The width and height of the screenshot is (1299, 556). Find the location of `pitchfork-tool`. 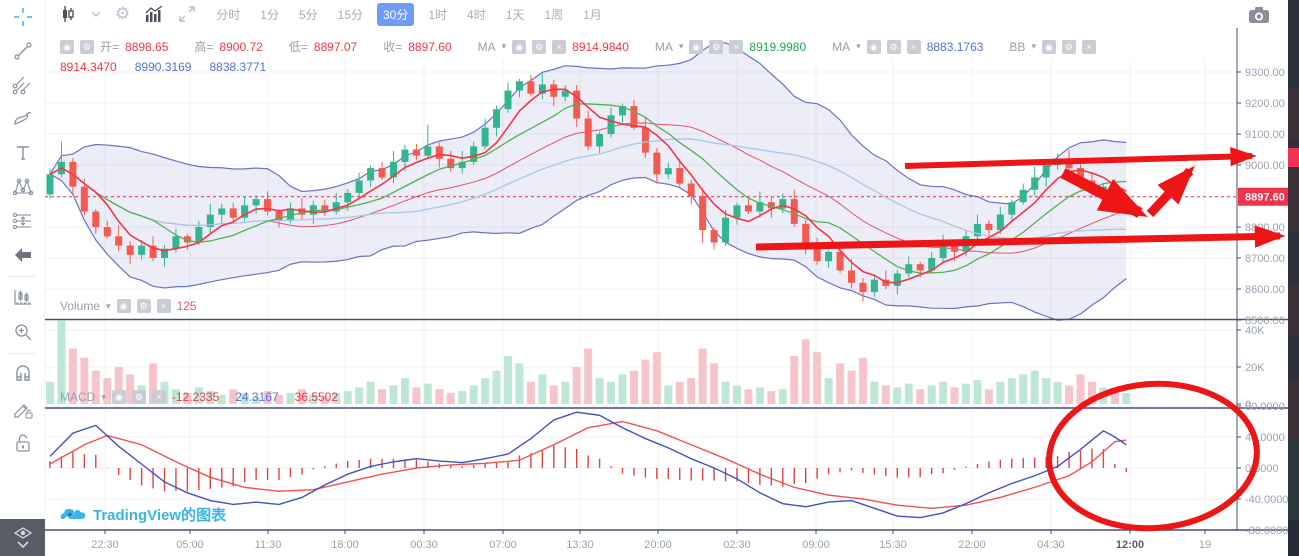

pitchfork-tool is located at coordinates (22, 85).